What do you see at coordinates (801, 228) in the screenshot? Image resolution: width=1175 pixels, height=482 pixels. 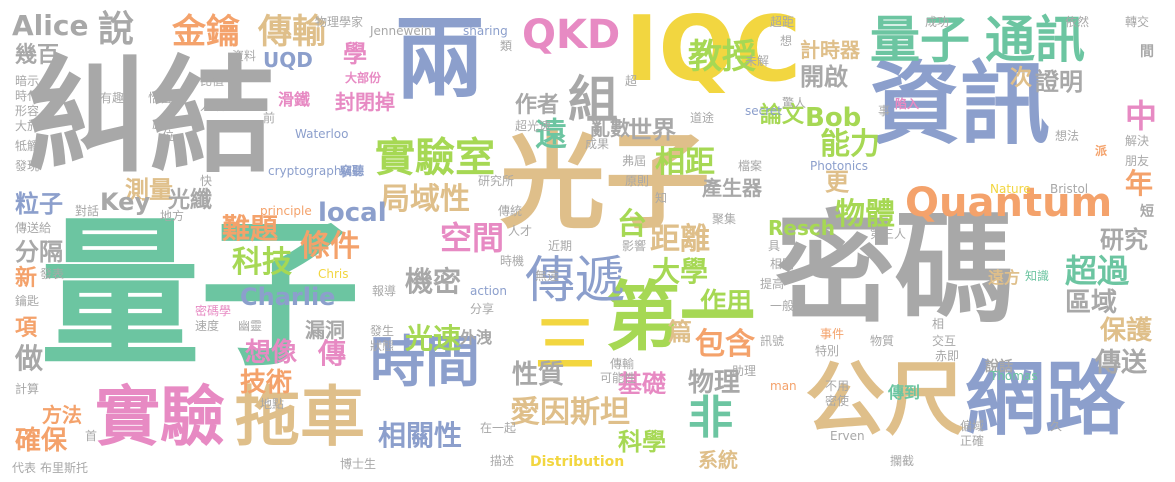 I see `word-resch: Resch` at bounding box center [801, 228].